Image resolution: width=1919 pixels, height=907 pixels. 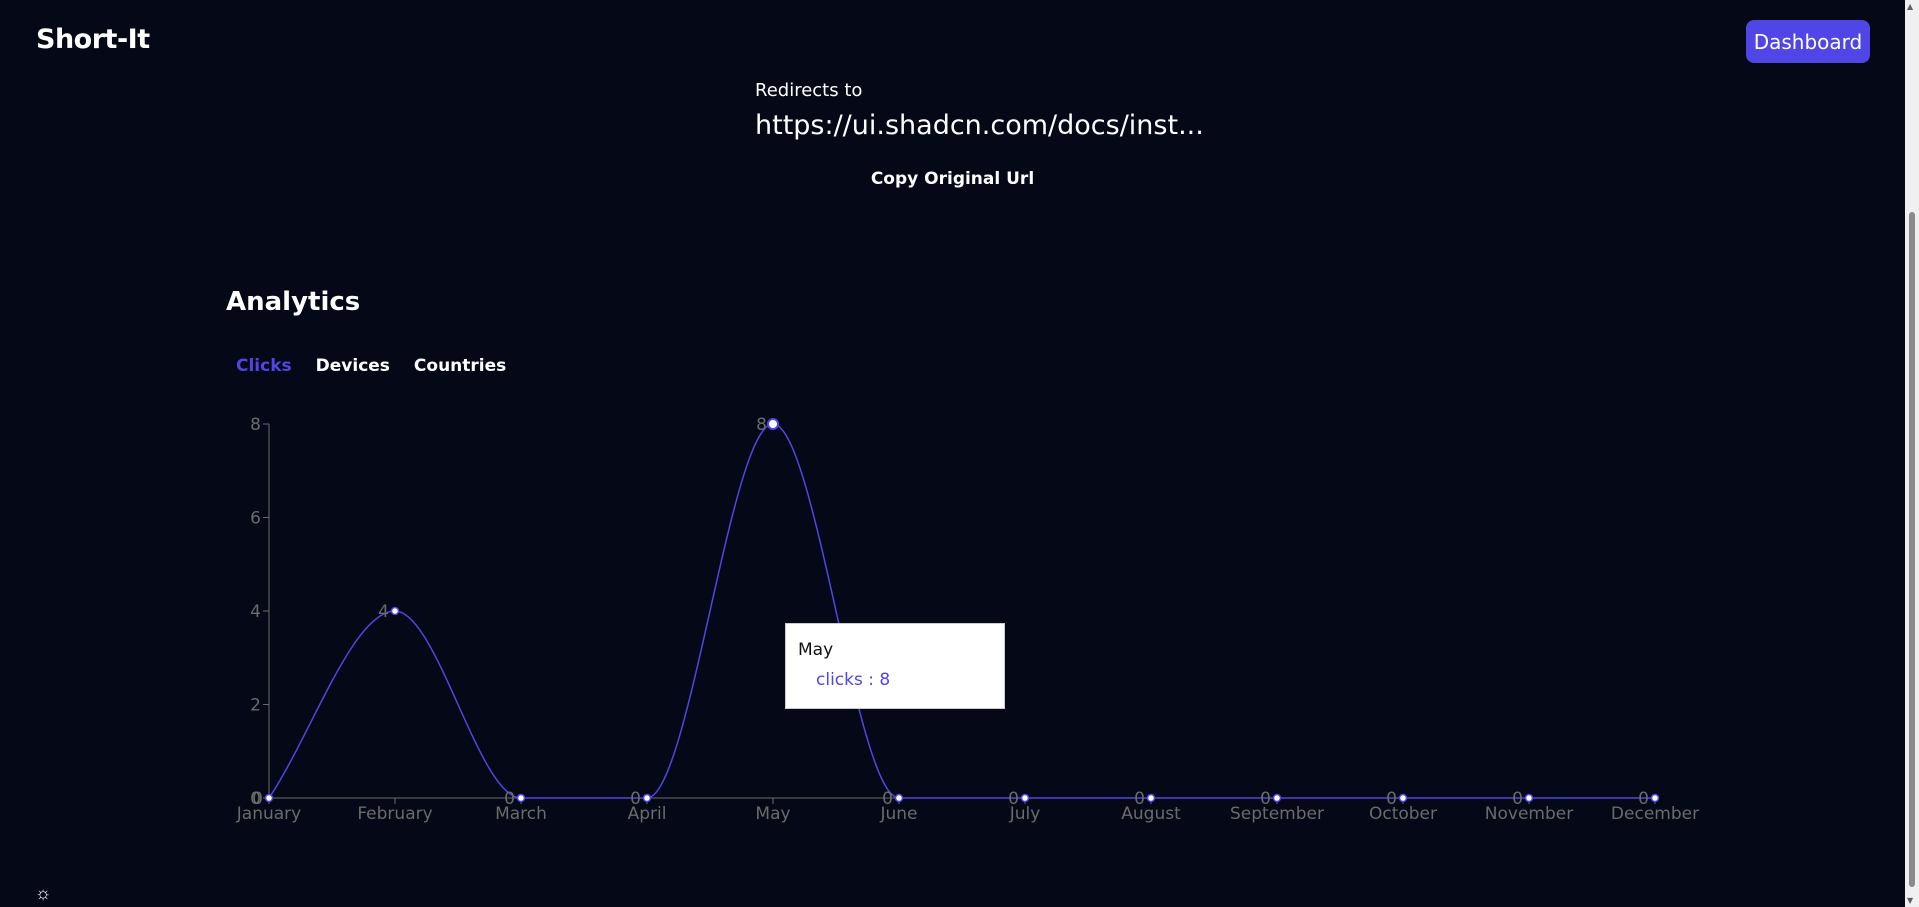 I want to click on y-tick-label: 8, so click(x=255, y=425).